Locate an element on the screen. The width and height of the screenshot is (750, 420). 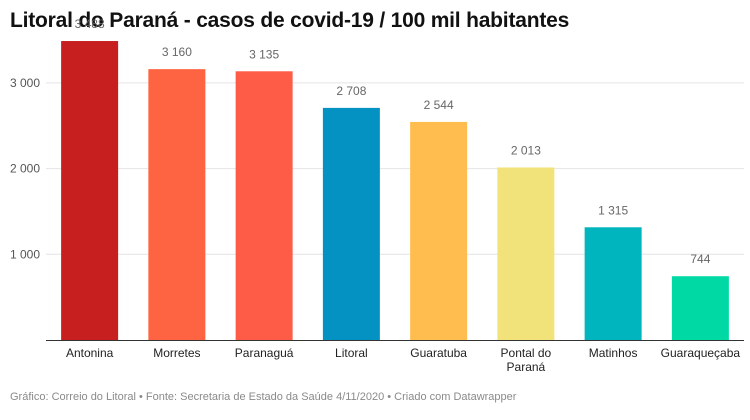
x-tick-label: Guaraqueçaba is located at coordinates (701, 353).